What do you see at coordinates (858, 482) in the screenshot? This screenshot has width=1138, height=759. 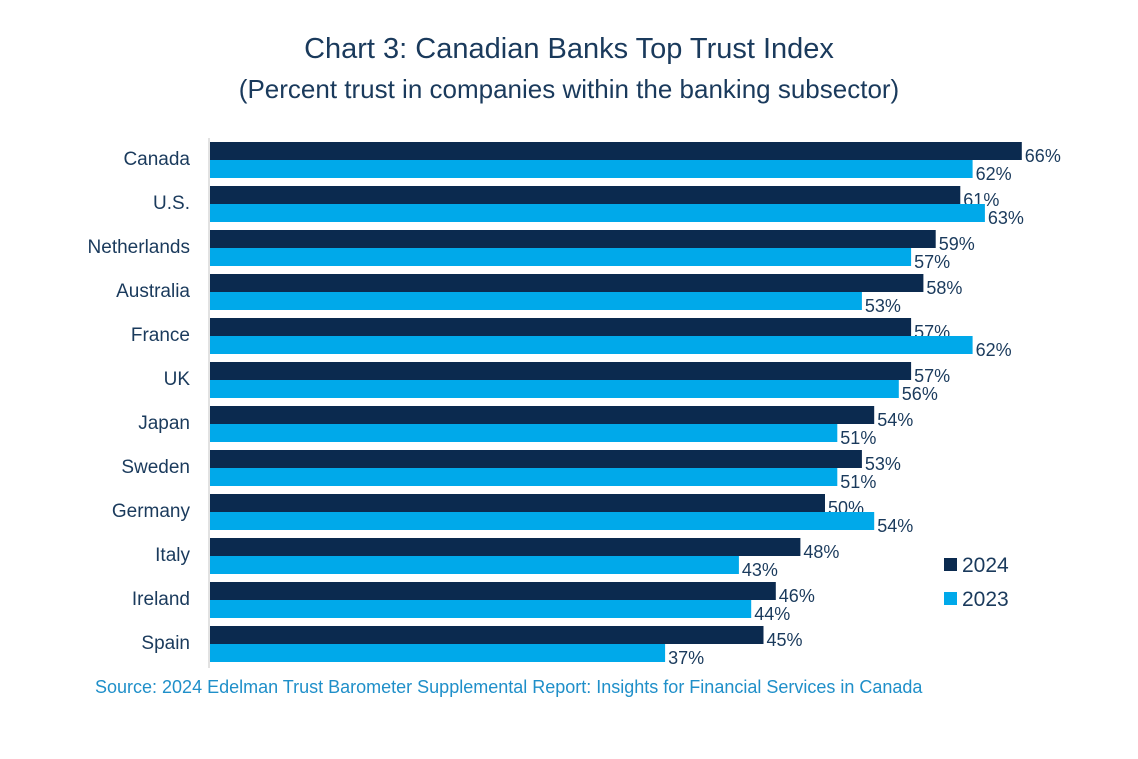 I see `data-label-sweden-2023: 51%` at bounding box center [858, 482].